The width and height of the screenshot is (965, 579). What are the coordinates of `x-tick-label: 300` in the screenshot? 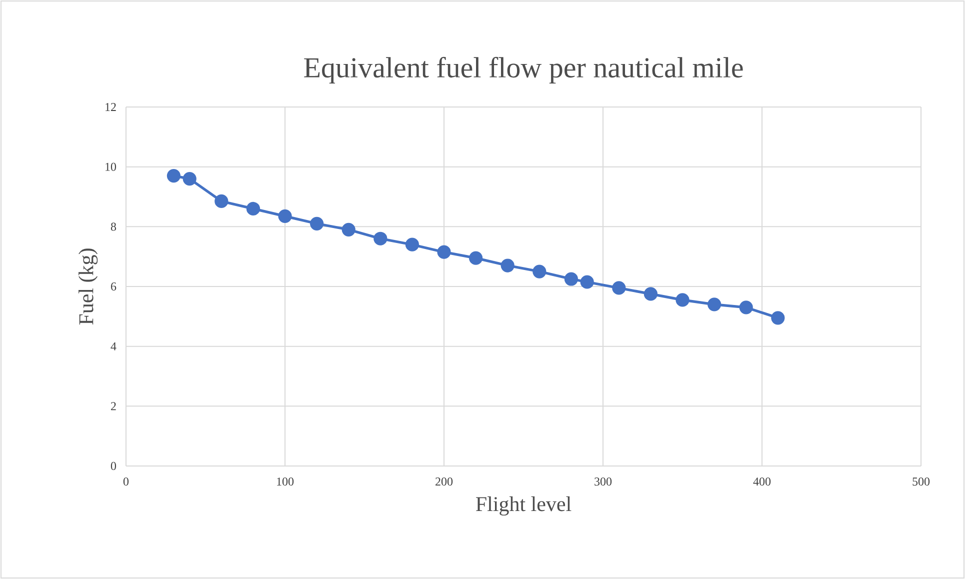 It's located at (603, 482).